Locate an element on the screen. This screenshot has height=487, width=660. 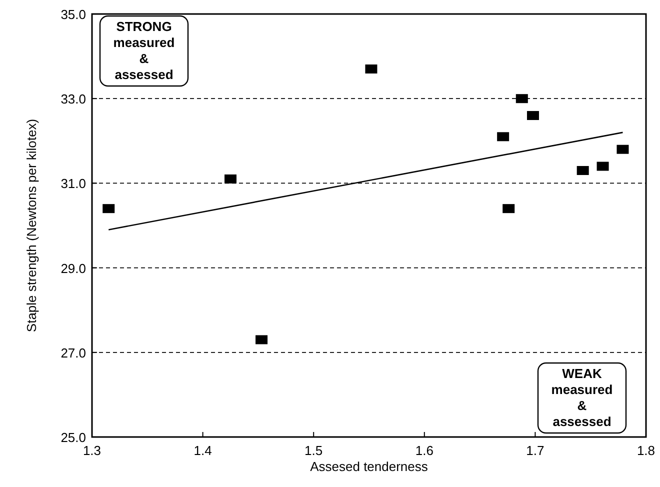
y-tick-label: 25.0 is located at coordinates (73, 437).